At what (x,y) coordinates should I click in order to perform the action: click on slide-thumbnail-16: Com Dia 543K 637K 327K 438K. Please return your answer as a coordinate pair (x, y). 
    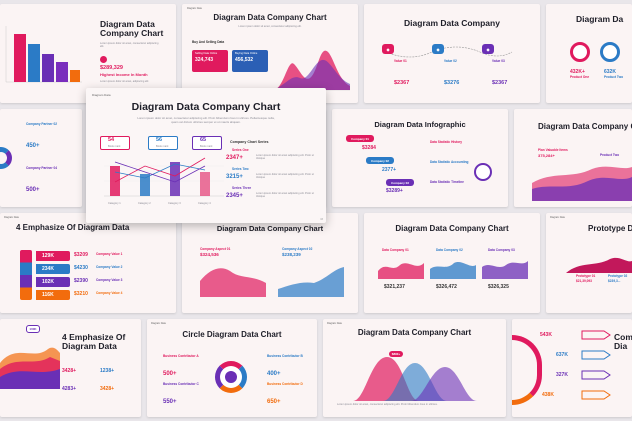
    Looking at the image, I should click on (572, 368).